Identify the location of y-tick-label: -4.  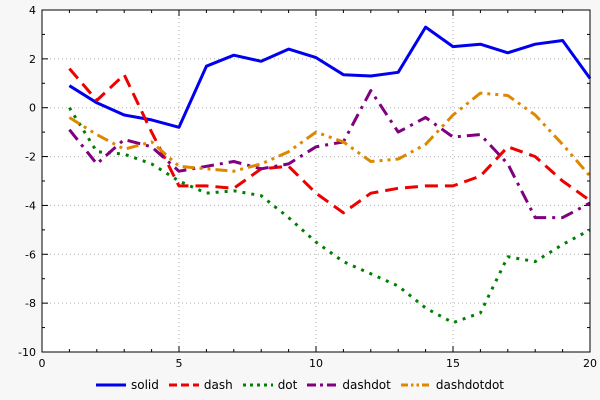
(30, 205).